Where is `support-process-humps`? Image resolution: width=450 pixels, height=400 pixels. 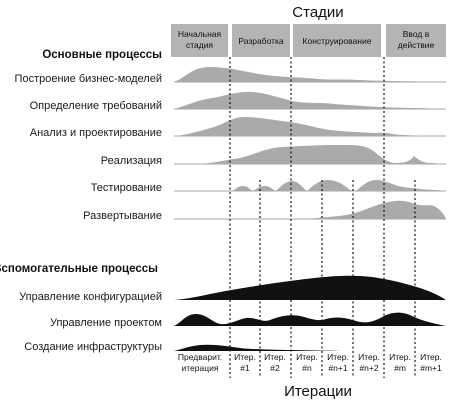
support-process-humps is located at coordinates (310, 313).